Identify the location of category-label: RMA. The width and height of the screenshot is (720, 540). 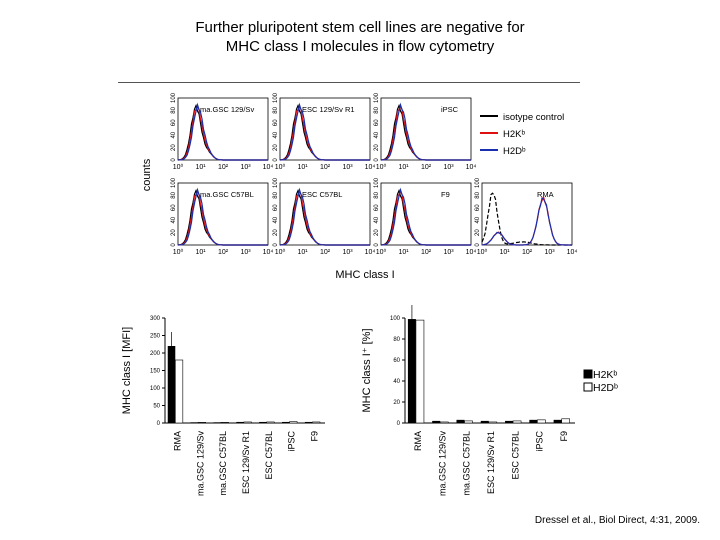
(177, 441).